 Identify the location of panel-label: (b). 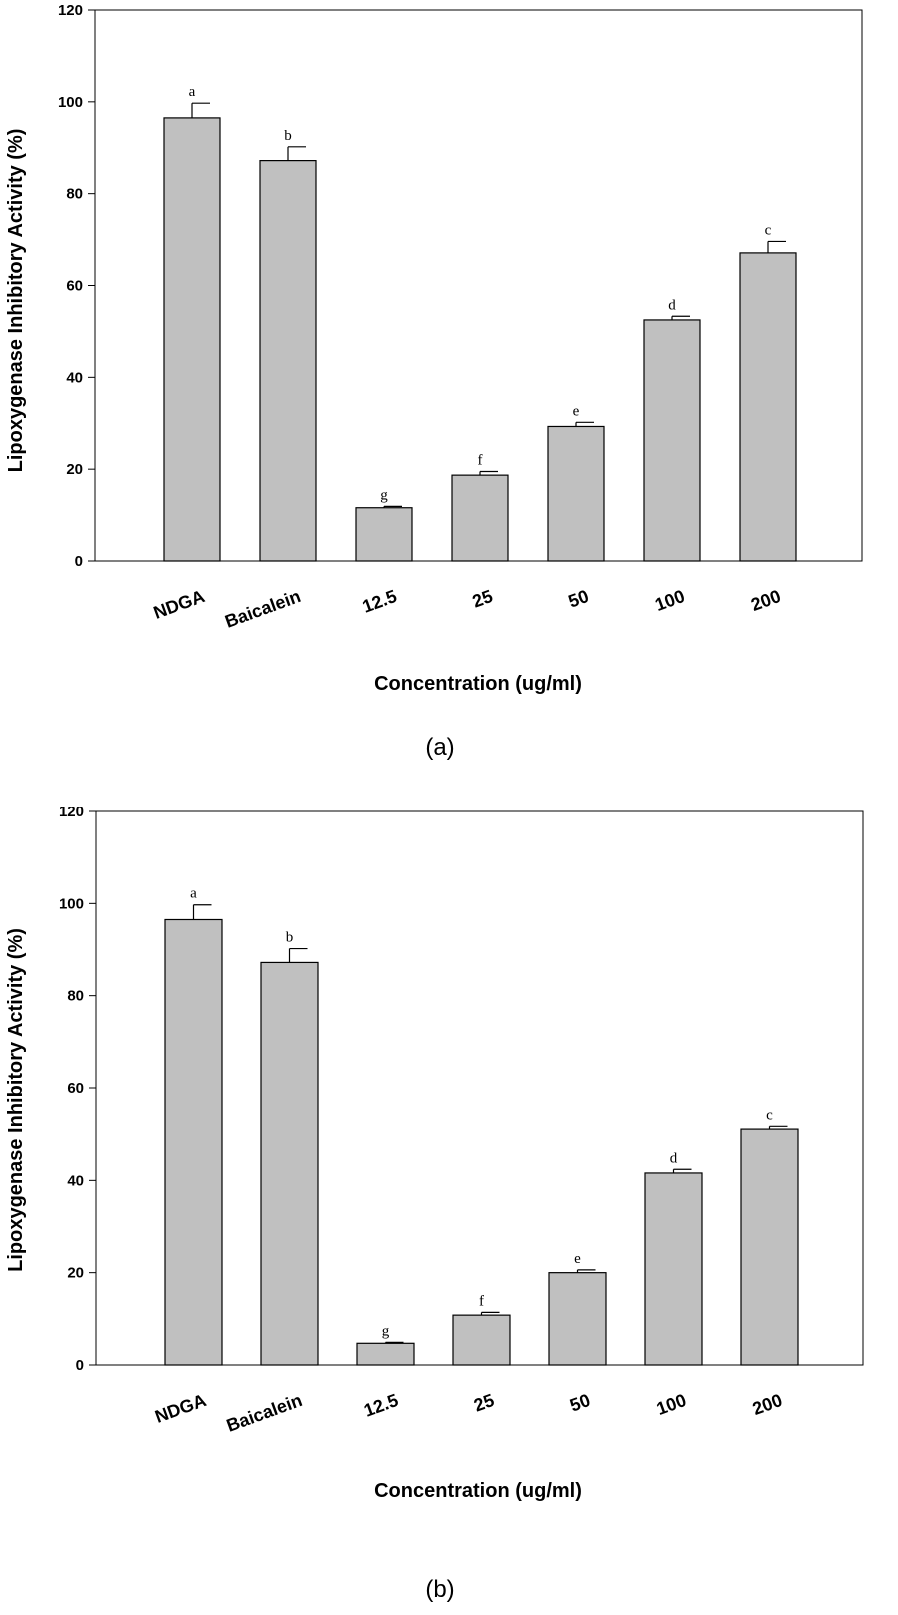
(439, 1589).